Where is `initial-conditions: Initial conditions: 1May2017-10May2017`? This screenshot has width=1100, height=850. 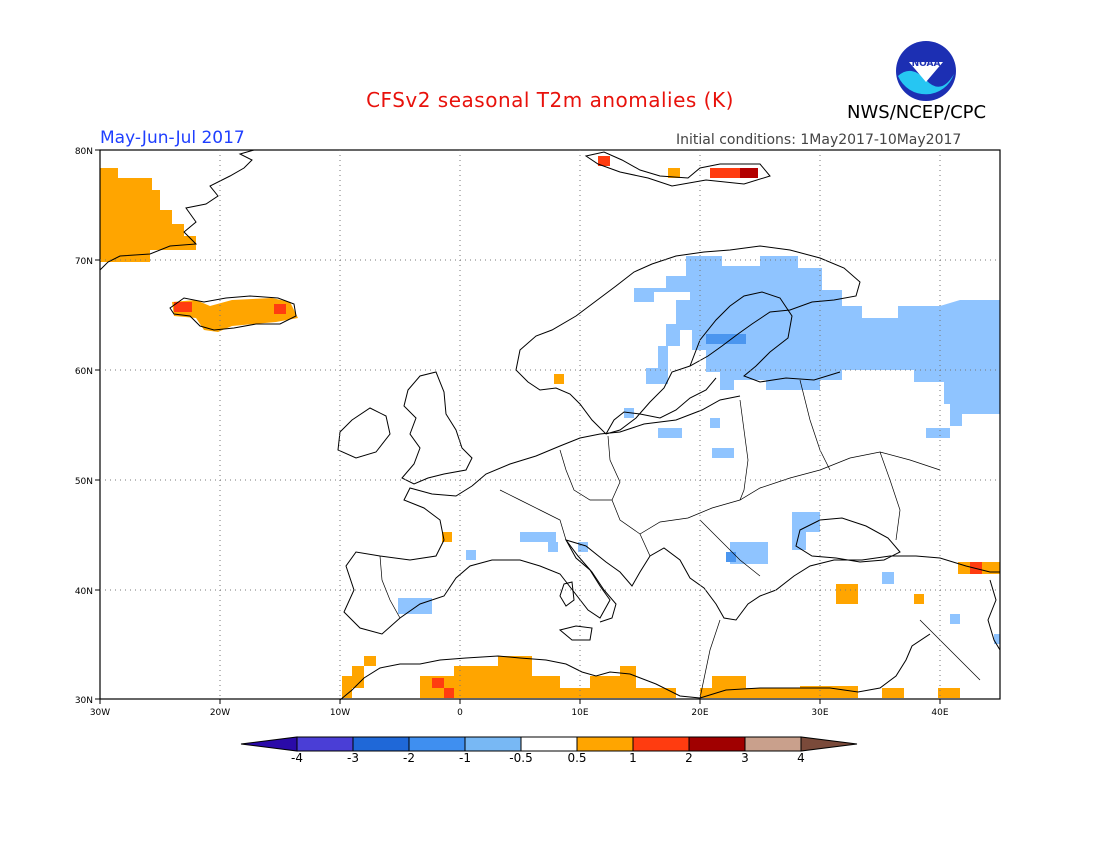 initial-conditions: Initial conditions: 1May2017-10May2017 is located at coordinates (819, 140).